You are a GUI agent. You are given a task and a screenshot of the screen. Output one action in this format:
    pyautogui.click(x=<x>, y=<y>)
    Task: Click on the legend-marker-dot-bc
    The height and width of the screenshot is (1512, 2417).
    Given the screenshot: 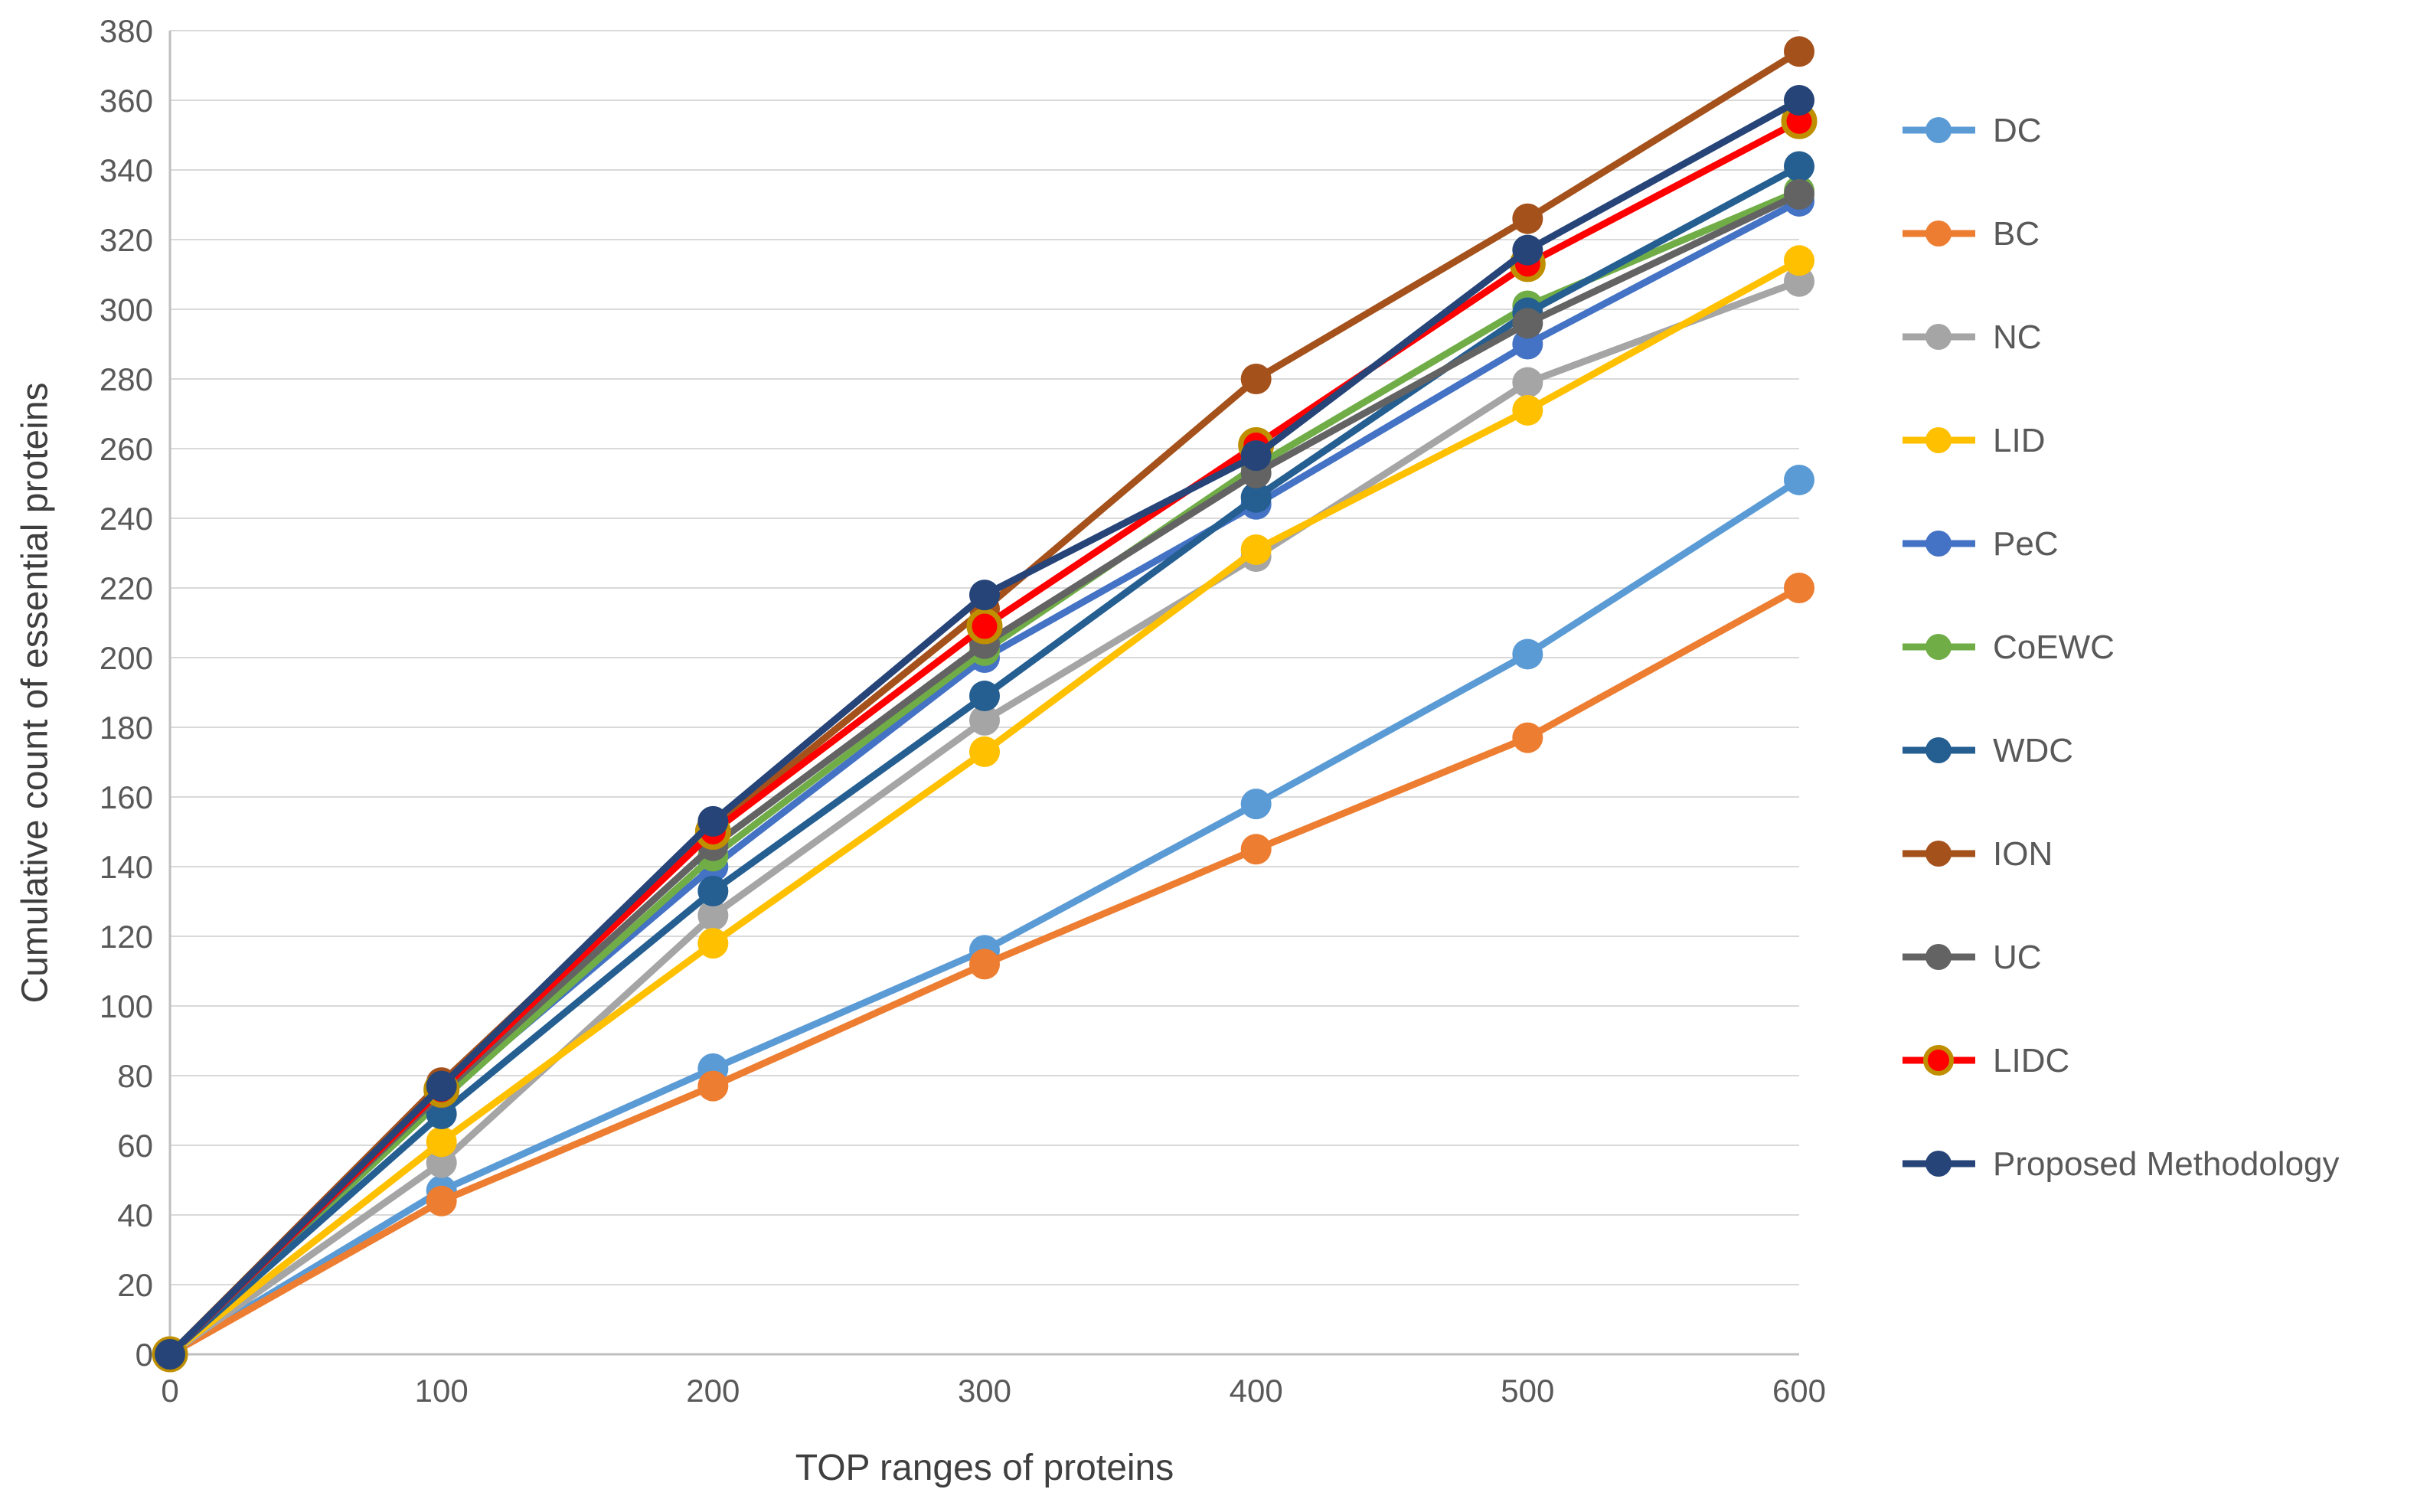 What is the action you would take?
    pyautogui.click(x=1939, y=233)
    